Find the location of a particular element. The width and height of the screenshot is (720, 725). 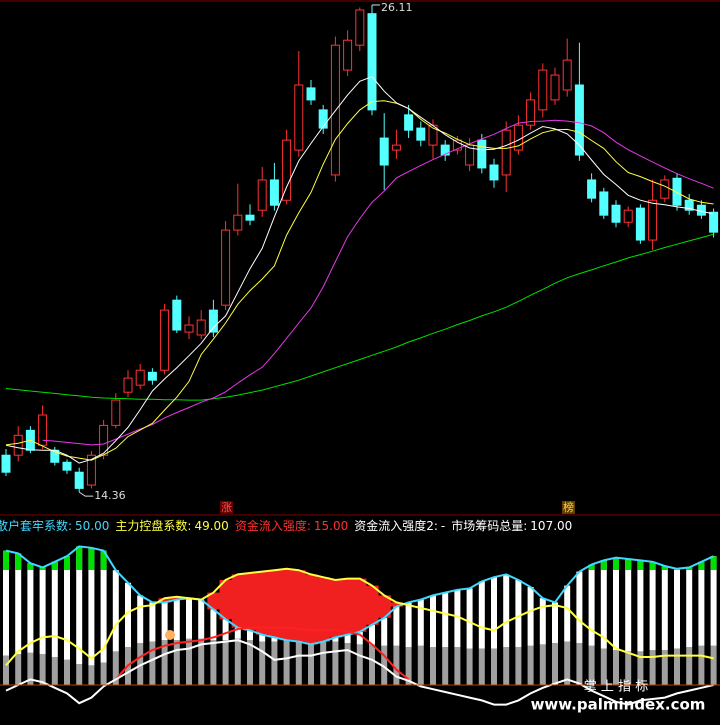

watermark-url: www.palmindex.com is located at coordinates (618, 705).